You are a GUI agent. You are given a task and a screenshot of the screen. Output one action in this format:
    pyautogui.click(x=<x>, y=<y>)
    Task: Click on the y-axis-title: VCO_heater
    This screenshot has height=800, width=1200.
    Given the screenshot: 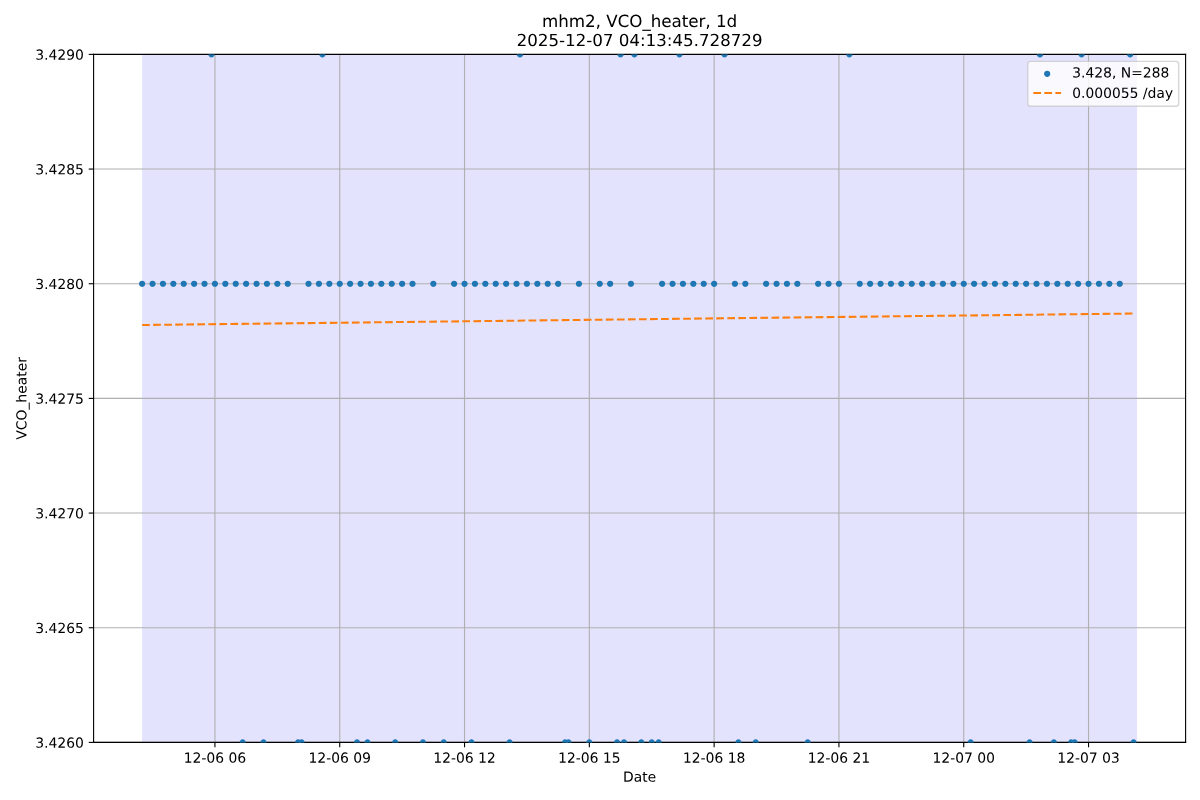 What is the action you would take?
    pyautogui.click(x=22, y=398)
    